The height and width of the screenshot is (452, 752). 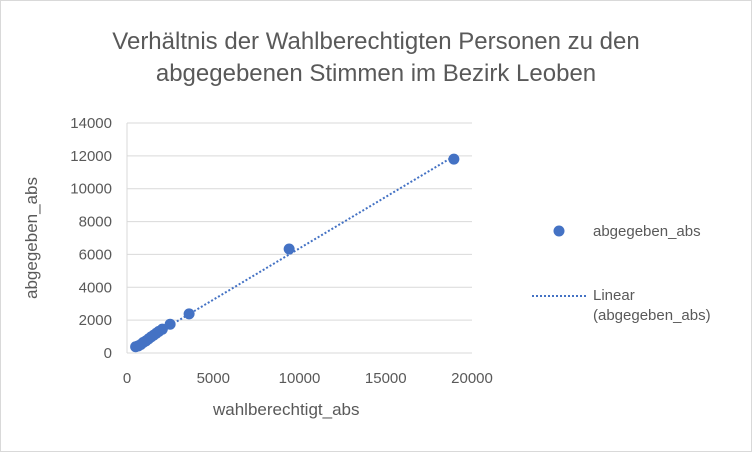 I want to click on y-tick-label: 6000, so click(x=95, y=254).